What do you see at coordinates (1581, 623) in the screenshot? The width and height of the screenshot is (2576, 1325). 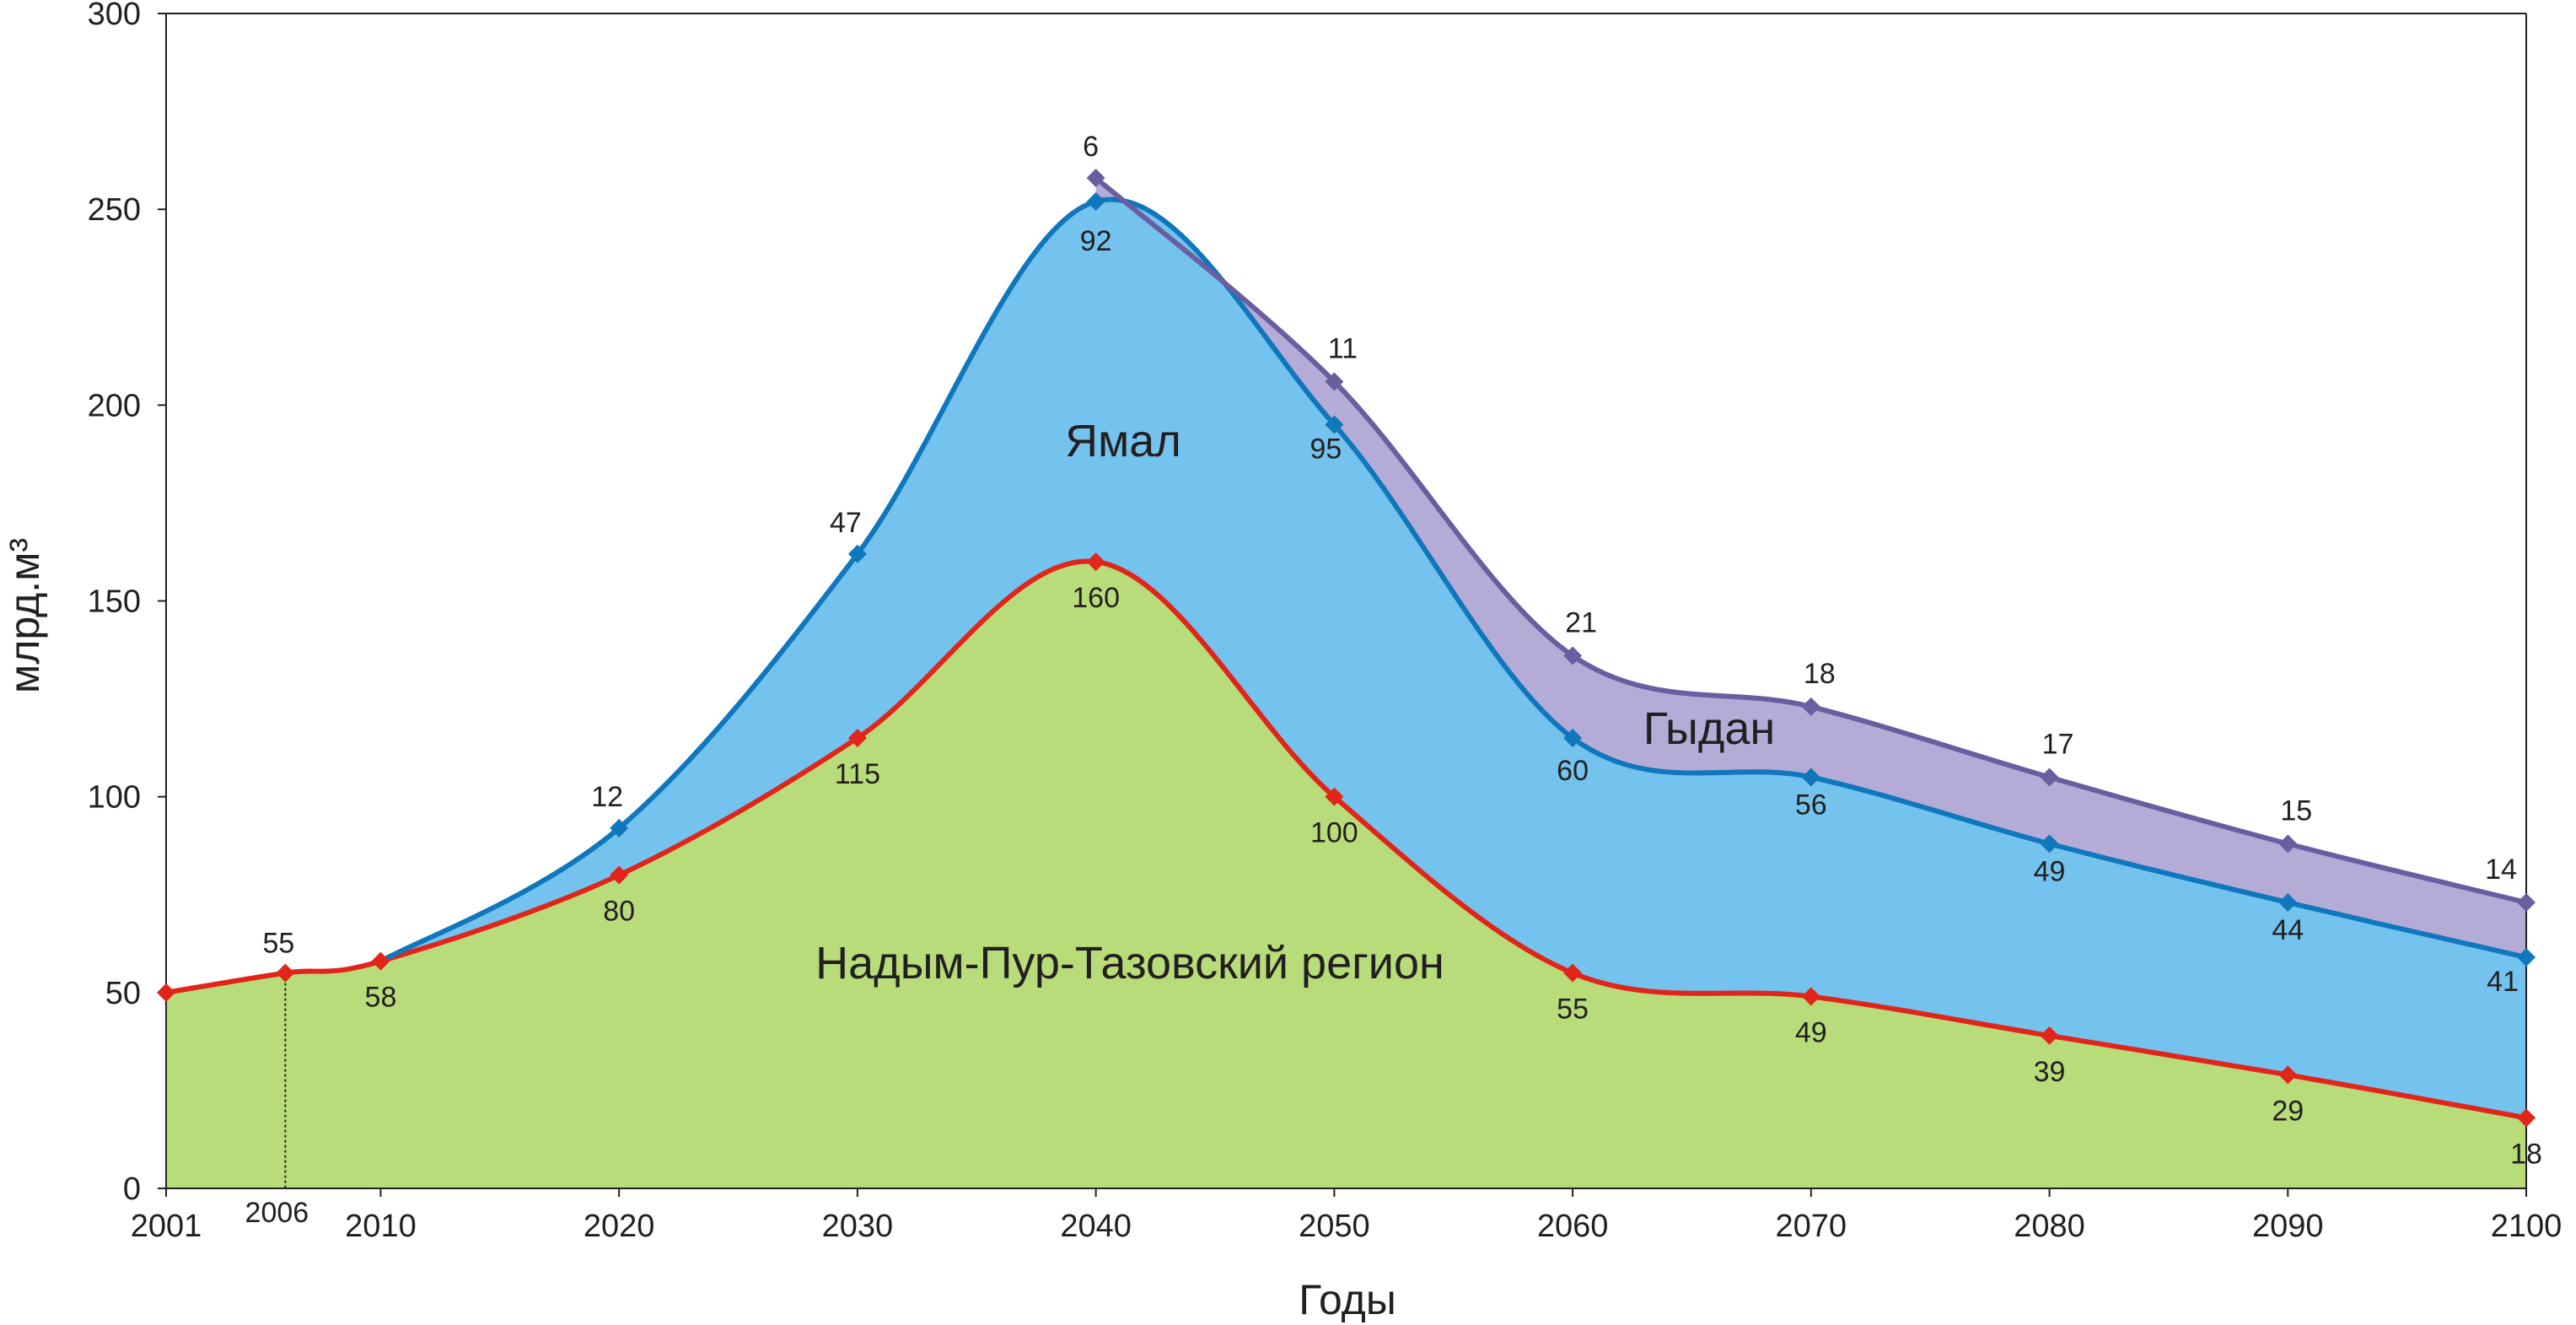 I see `data-label-gydan: 21` at bounding box center [1581, 623].